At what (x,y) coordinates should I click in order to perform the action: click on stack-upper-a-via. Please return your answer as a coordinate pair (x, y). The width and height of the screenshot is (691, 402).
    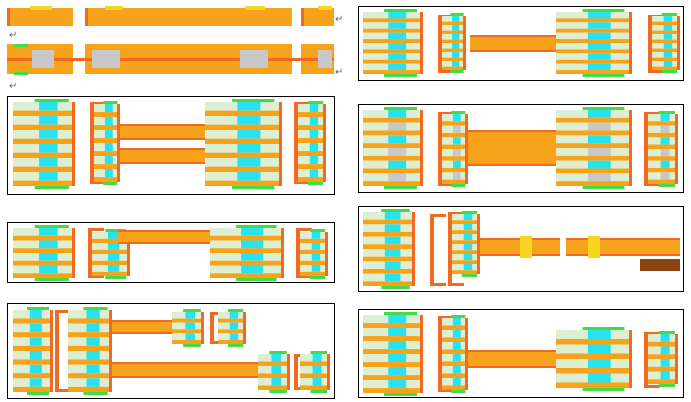
    Looking at the image, I should click on (190, 326).